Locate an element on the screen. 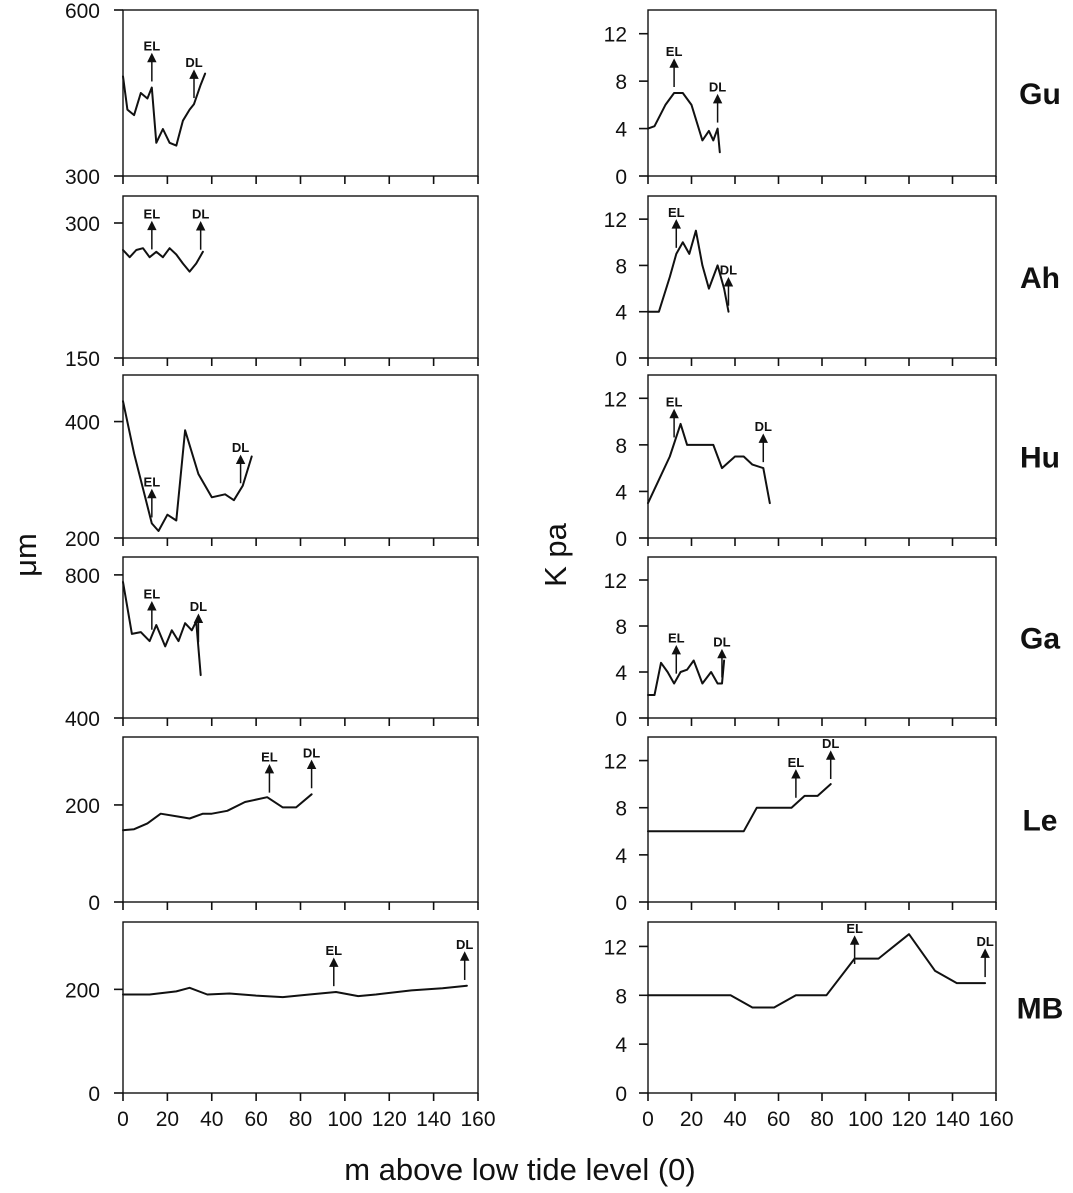  y-tick-label: 600 is located at coordinates (82, 11).